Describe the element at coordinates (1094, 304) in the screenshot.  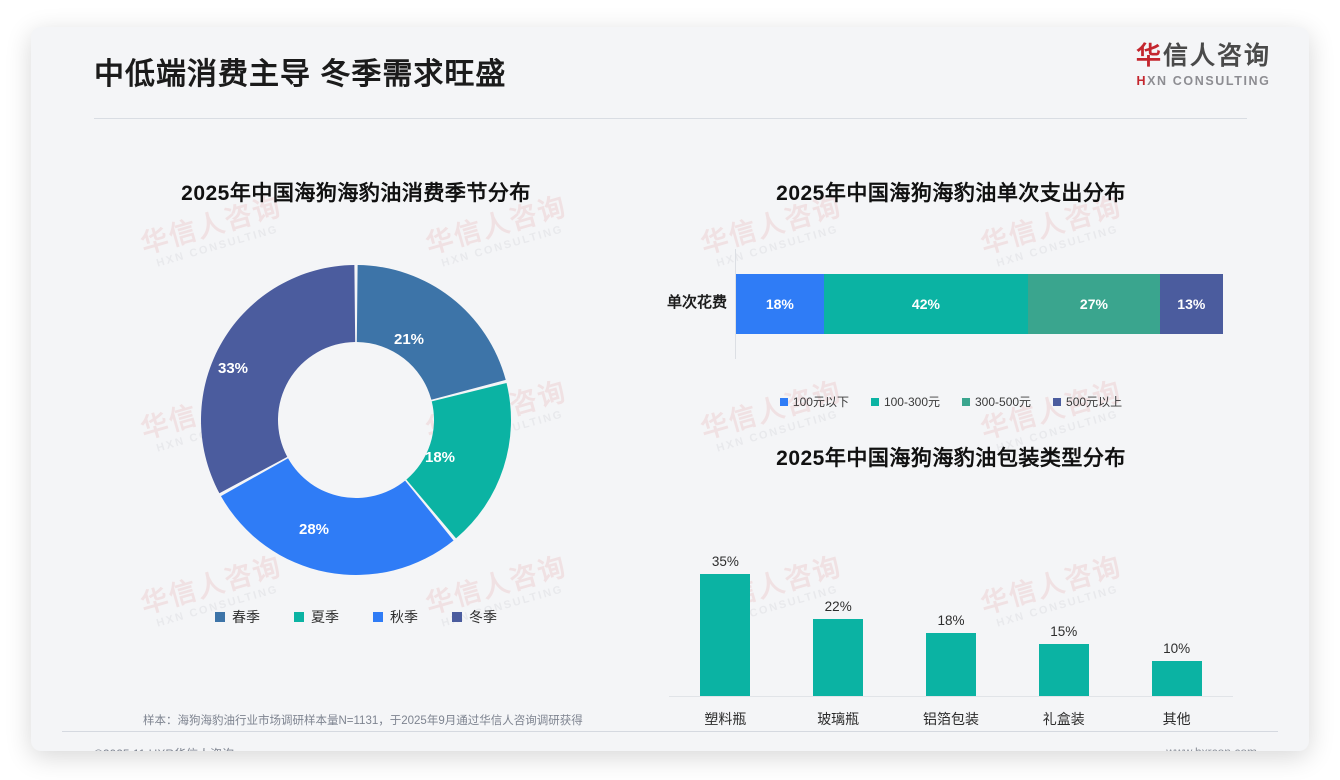
I see `stacked-segment-300-500元: 27%` at that location.